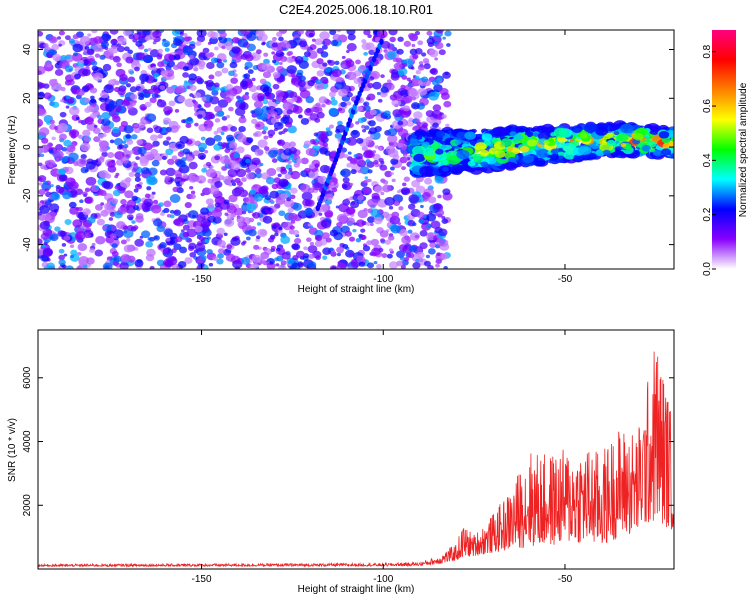 Image resolution: width=750 pixels, height=600 pixels. What do you see at coordinates (707, 106) in the screenshot?
I see `colorbar-tick-label: 0.6` at bounding box center [707, 106].